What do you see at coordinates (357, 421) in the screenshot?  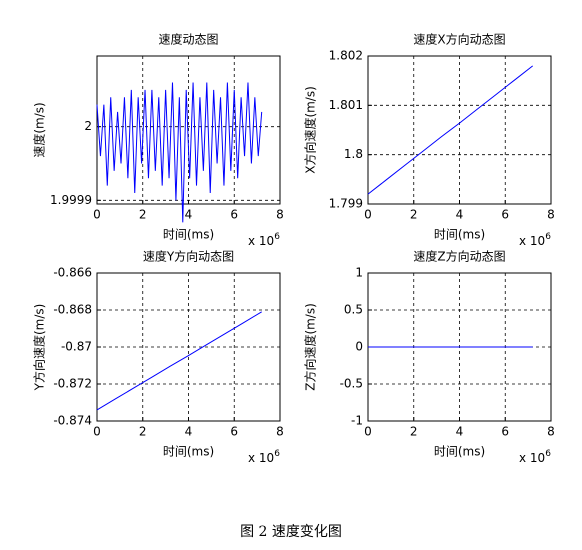 I see `y-tick-label: -1` at bounding box center [357, 421].